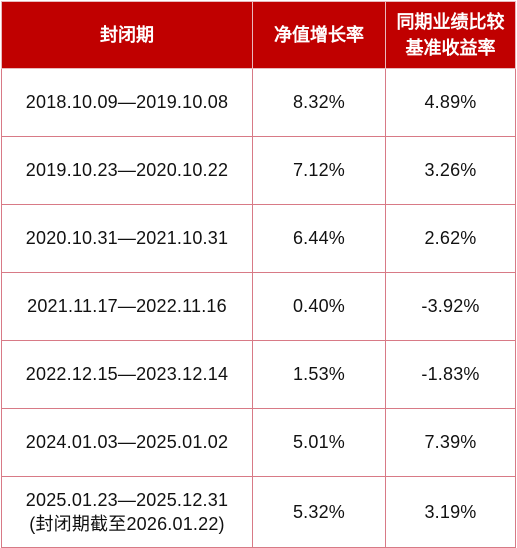 This screenshot has height=548, width=517. Describe the element at coordinates (450, 48) in the screenshot. I see `header-benchmark-line2: 基准收益率` at that location.